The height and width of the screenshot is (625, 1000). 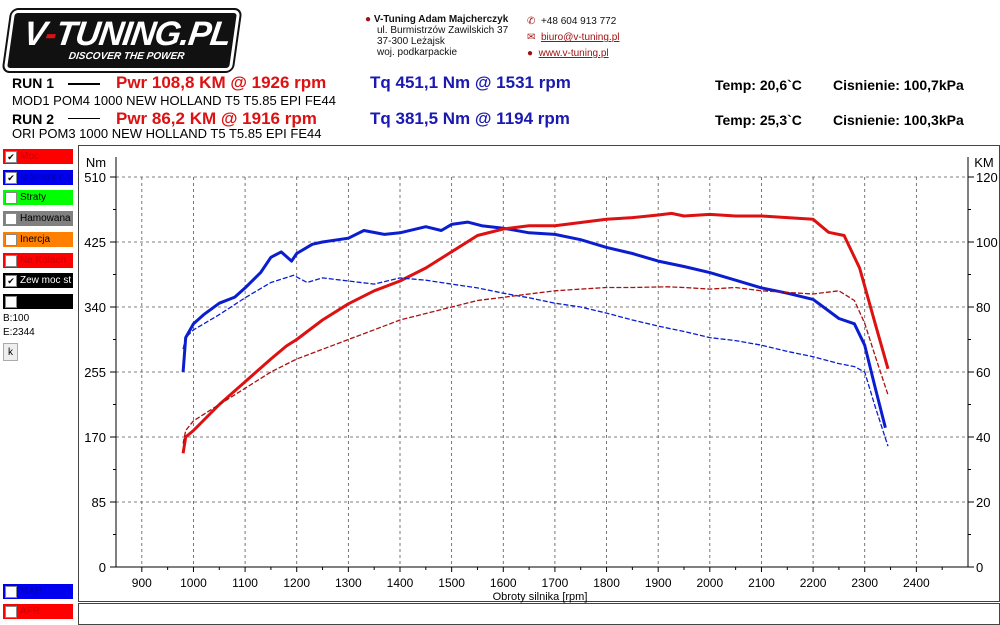 I want to click on x-tick-label: 1200, so click(x=296, y=583).